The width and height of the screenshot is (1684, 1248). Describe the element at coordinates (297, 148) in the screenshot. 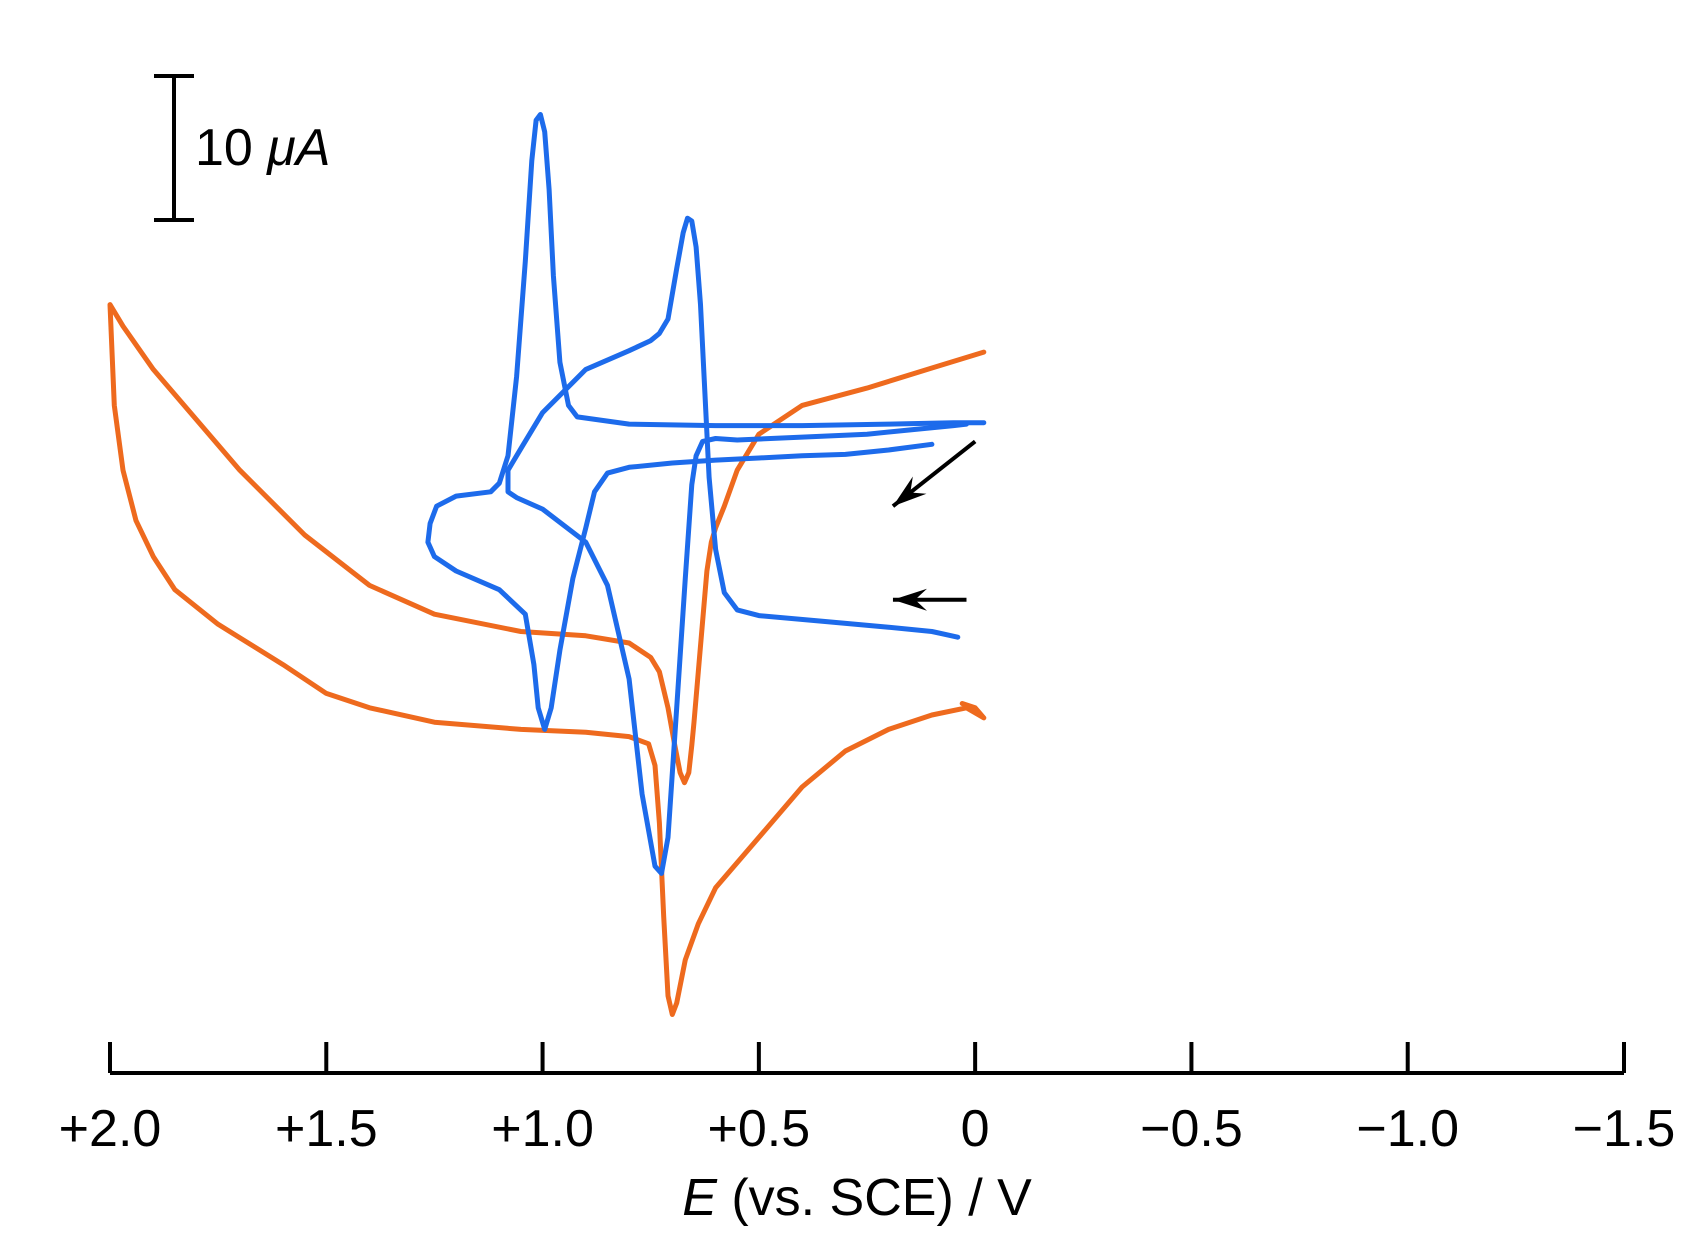

I see `scale-bar-unit: μA` at that location.